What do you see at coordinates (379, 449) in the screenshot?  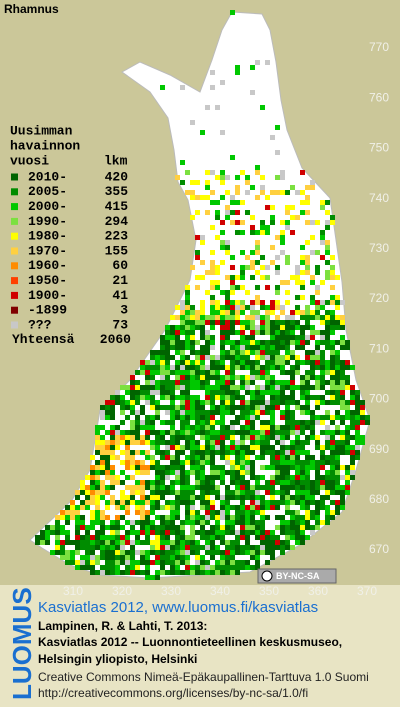 I see `y-axis-label: 690` at bounding box center [379, 449].